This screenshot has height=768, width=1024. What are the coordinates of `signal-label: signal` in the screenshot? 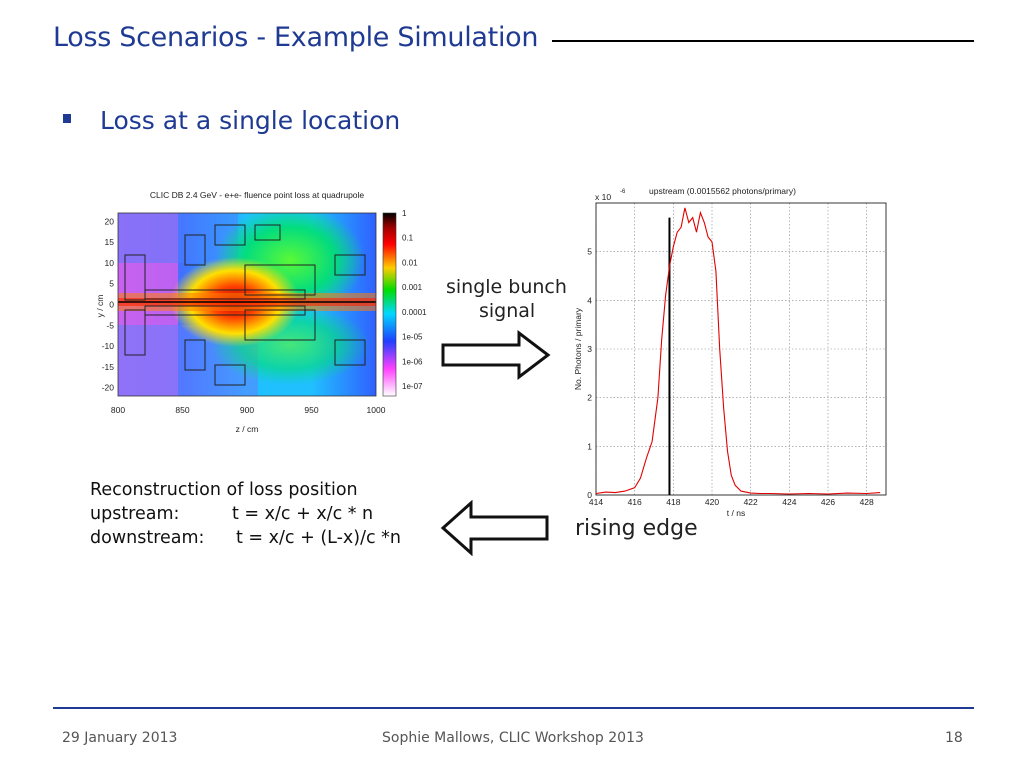 It's located at (507, 311).